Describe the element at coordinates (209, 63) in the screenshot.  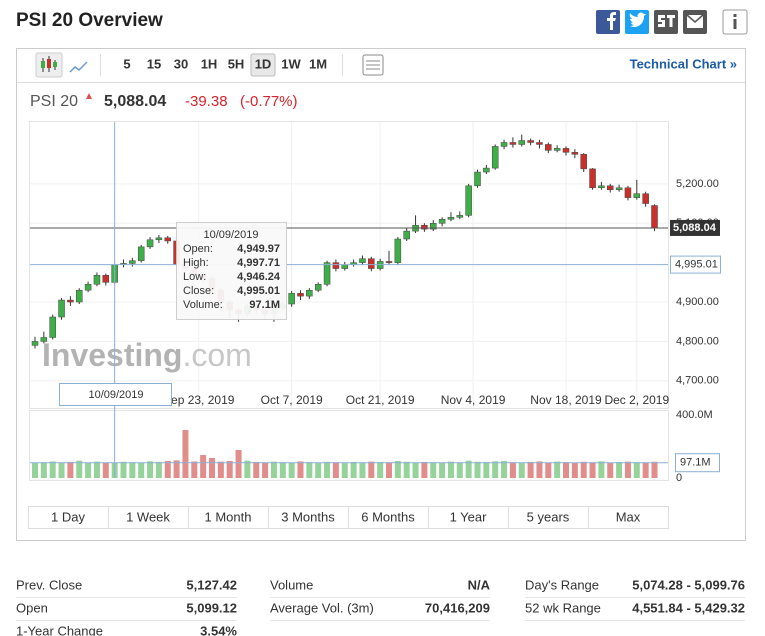
I see `interval-button: 1H` at that location.